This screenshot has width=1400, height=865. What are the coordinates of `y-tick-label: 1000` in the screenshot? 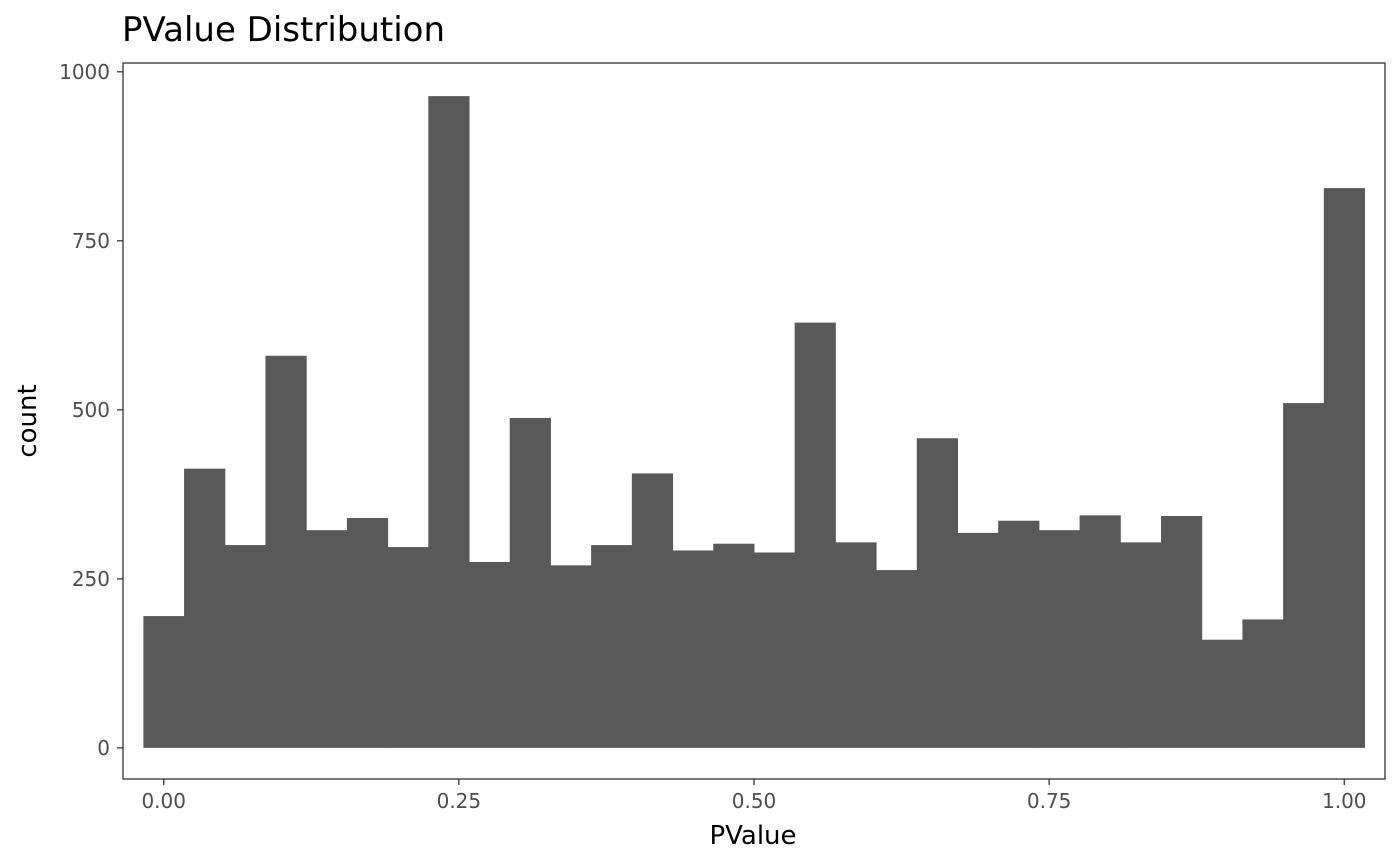 It's located at (84, 72).